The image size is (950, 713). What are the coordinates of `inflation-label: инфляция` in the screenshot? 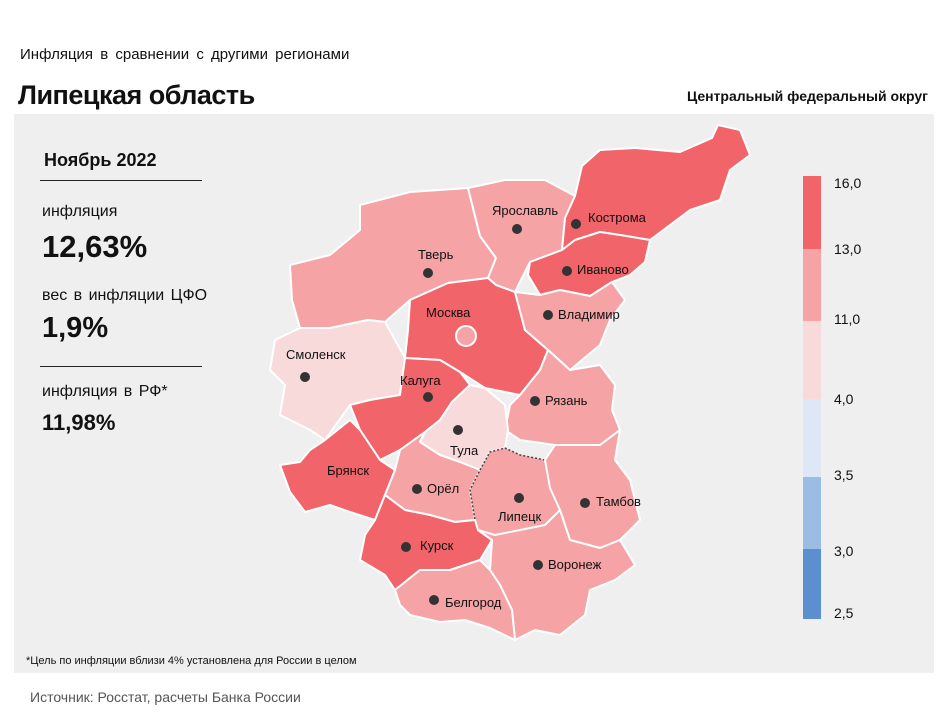 It's located at (80, 211).